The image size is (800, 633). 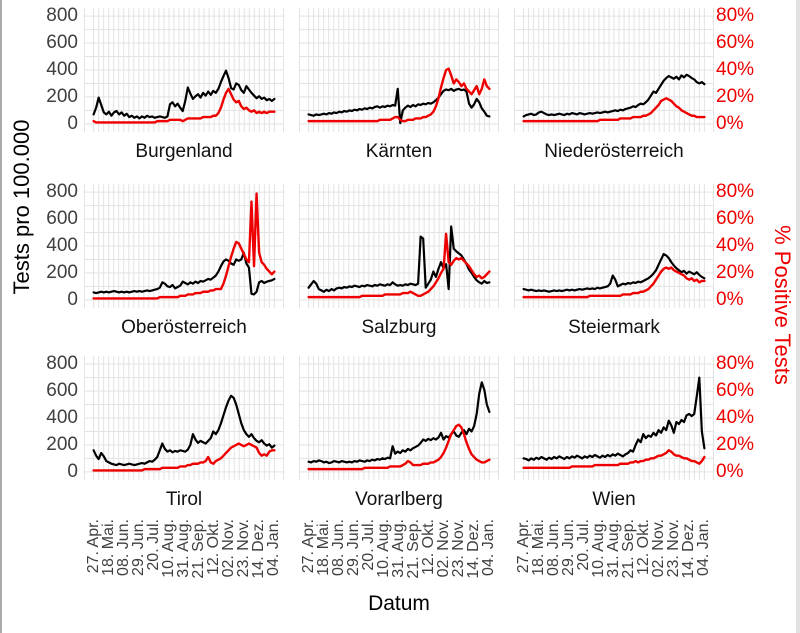 I want to click on panel-title: Wien, so click(x=614, y=499).